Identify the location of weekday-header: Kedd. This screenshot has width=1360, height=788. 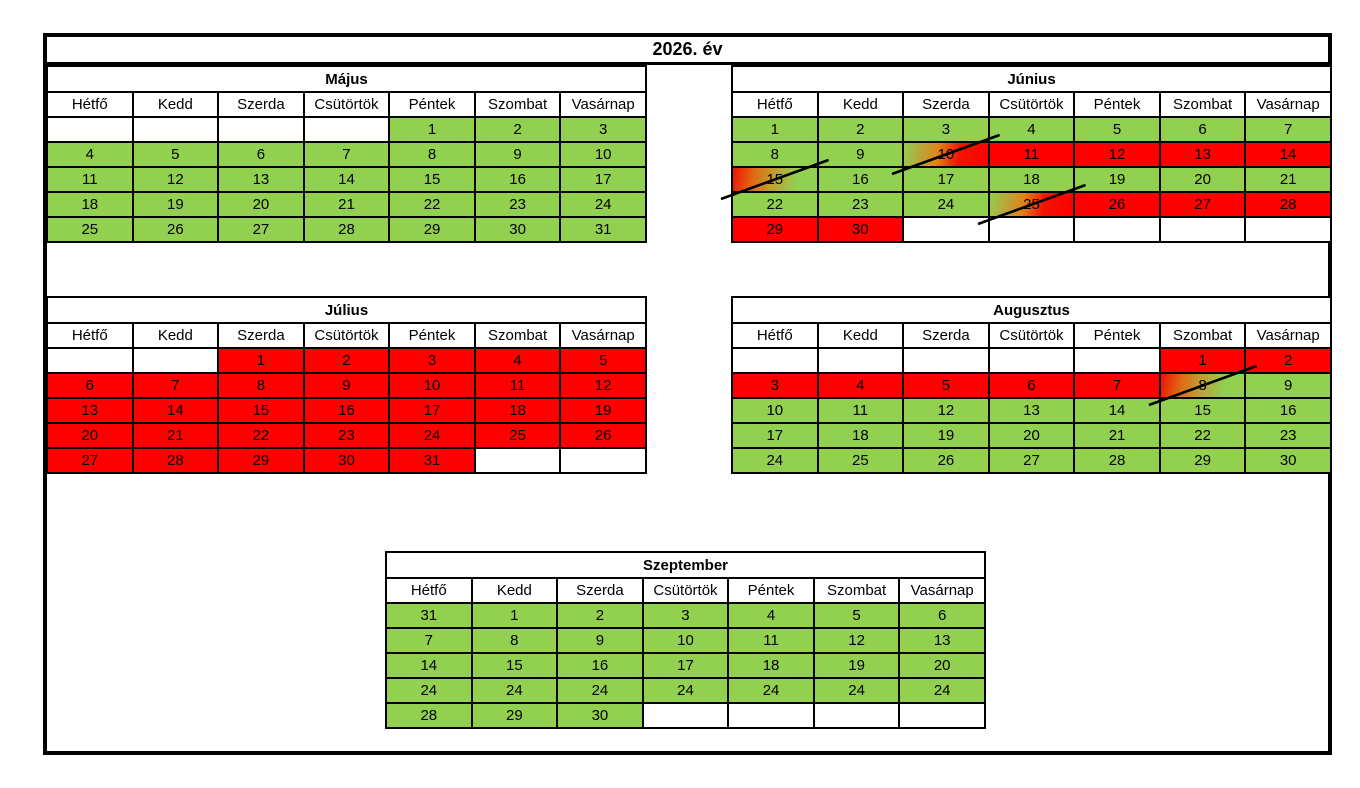
(860, 104).